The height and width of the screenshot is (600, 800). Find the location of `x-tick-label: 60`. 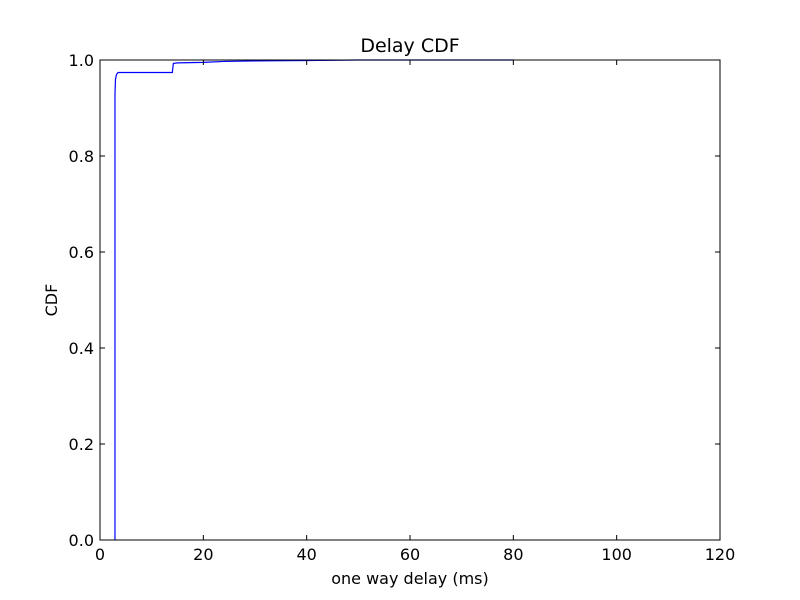

x-tick-label: 60 is located at coordinates (410, 554).